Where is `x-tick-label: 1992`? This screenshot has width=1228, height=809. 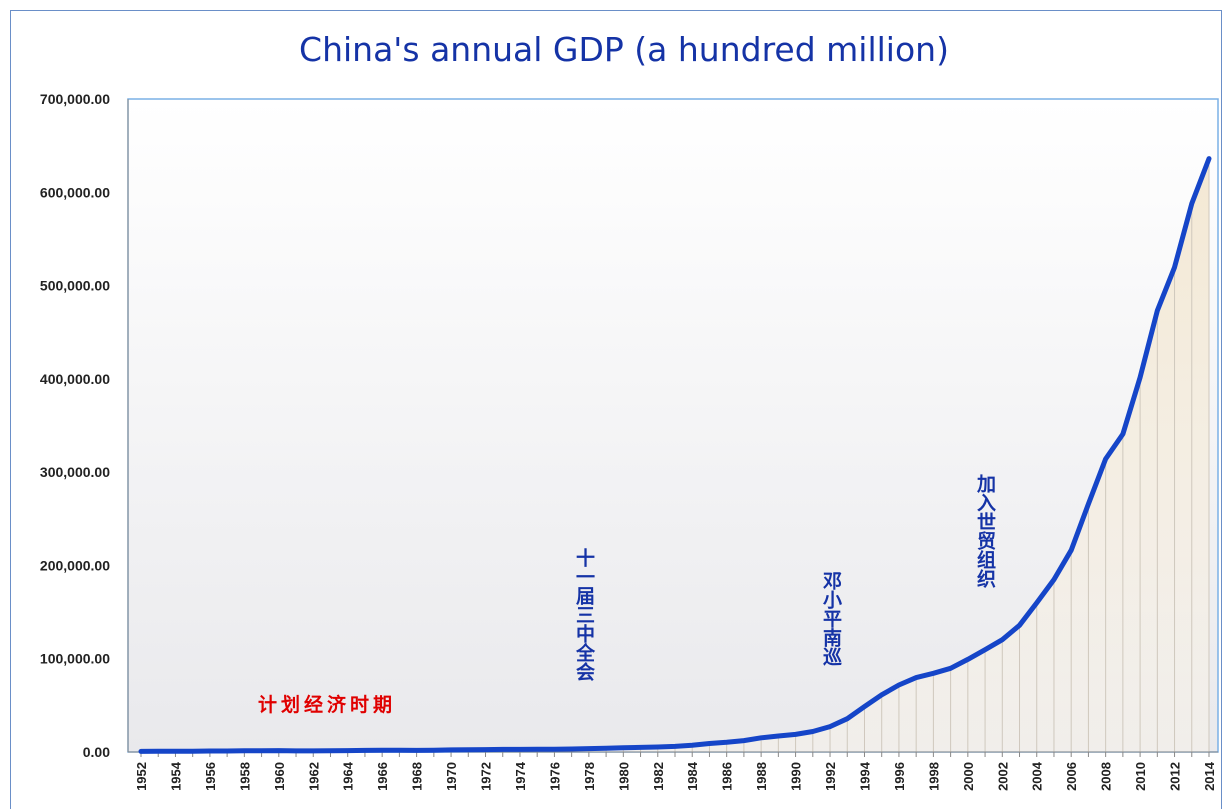
x-tick-label: 1992 is located at coordinates (830, 776).